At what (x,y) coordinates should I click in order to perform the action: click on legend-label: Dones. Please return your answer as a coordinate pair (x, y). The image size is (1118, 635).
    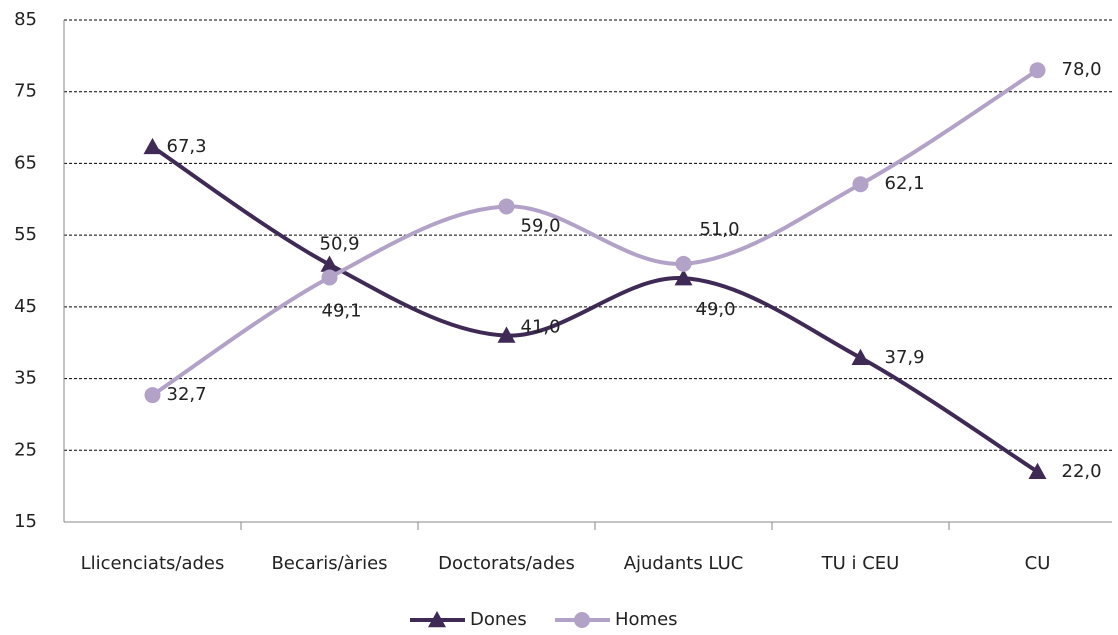
    Looking at the image, I should click on (498, 619).